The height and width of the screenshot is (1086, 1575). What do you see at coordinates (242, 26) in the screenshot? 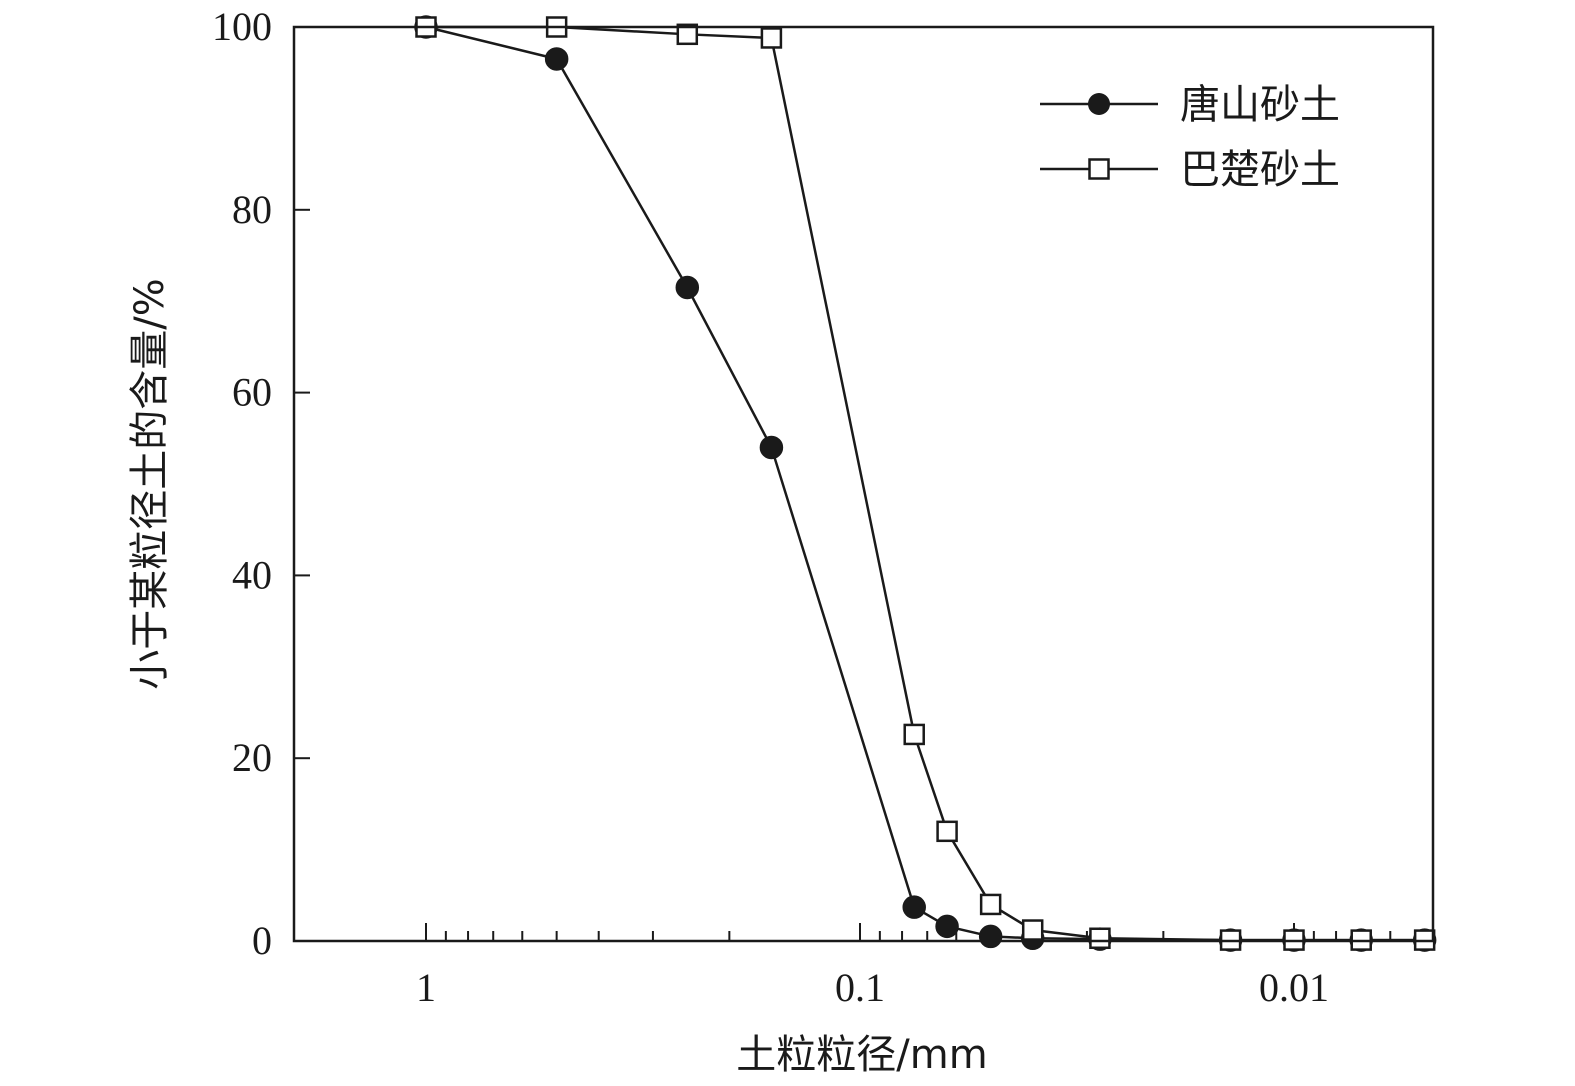
I see `y-tick-label: 100` at bounding box center [242, 26].